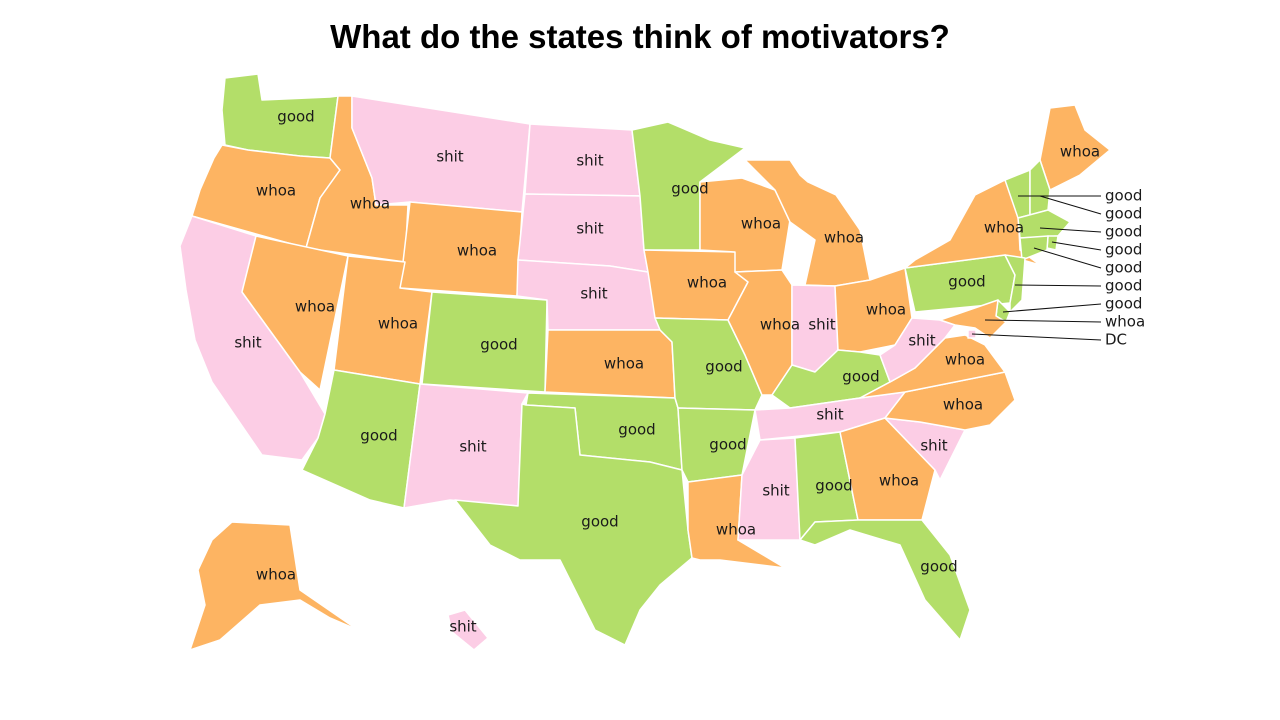  I want to click on callout-label-nh: good, so click(1123, 214).